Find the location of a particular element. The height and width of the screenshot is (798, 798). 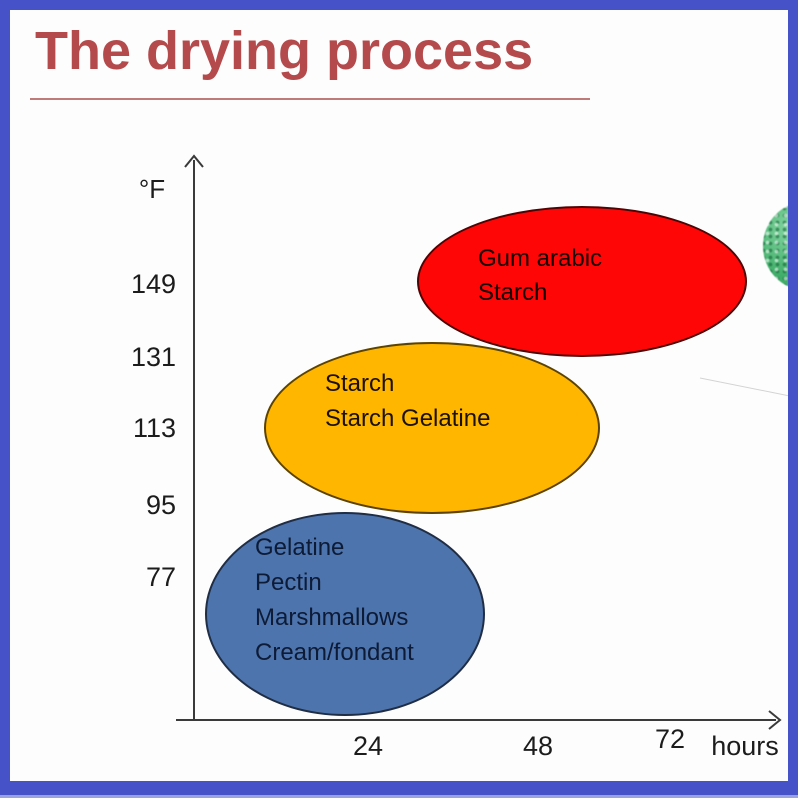

y-axis-arrow-icon is located at coordinates (194, 161).